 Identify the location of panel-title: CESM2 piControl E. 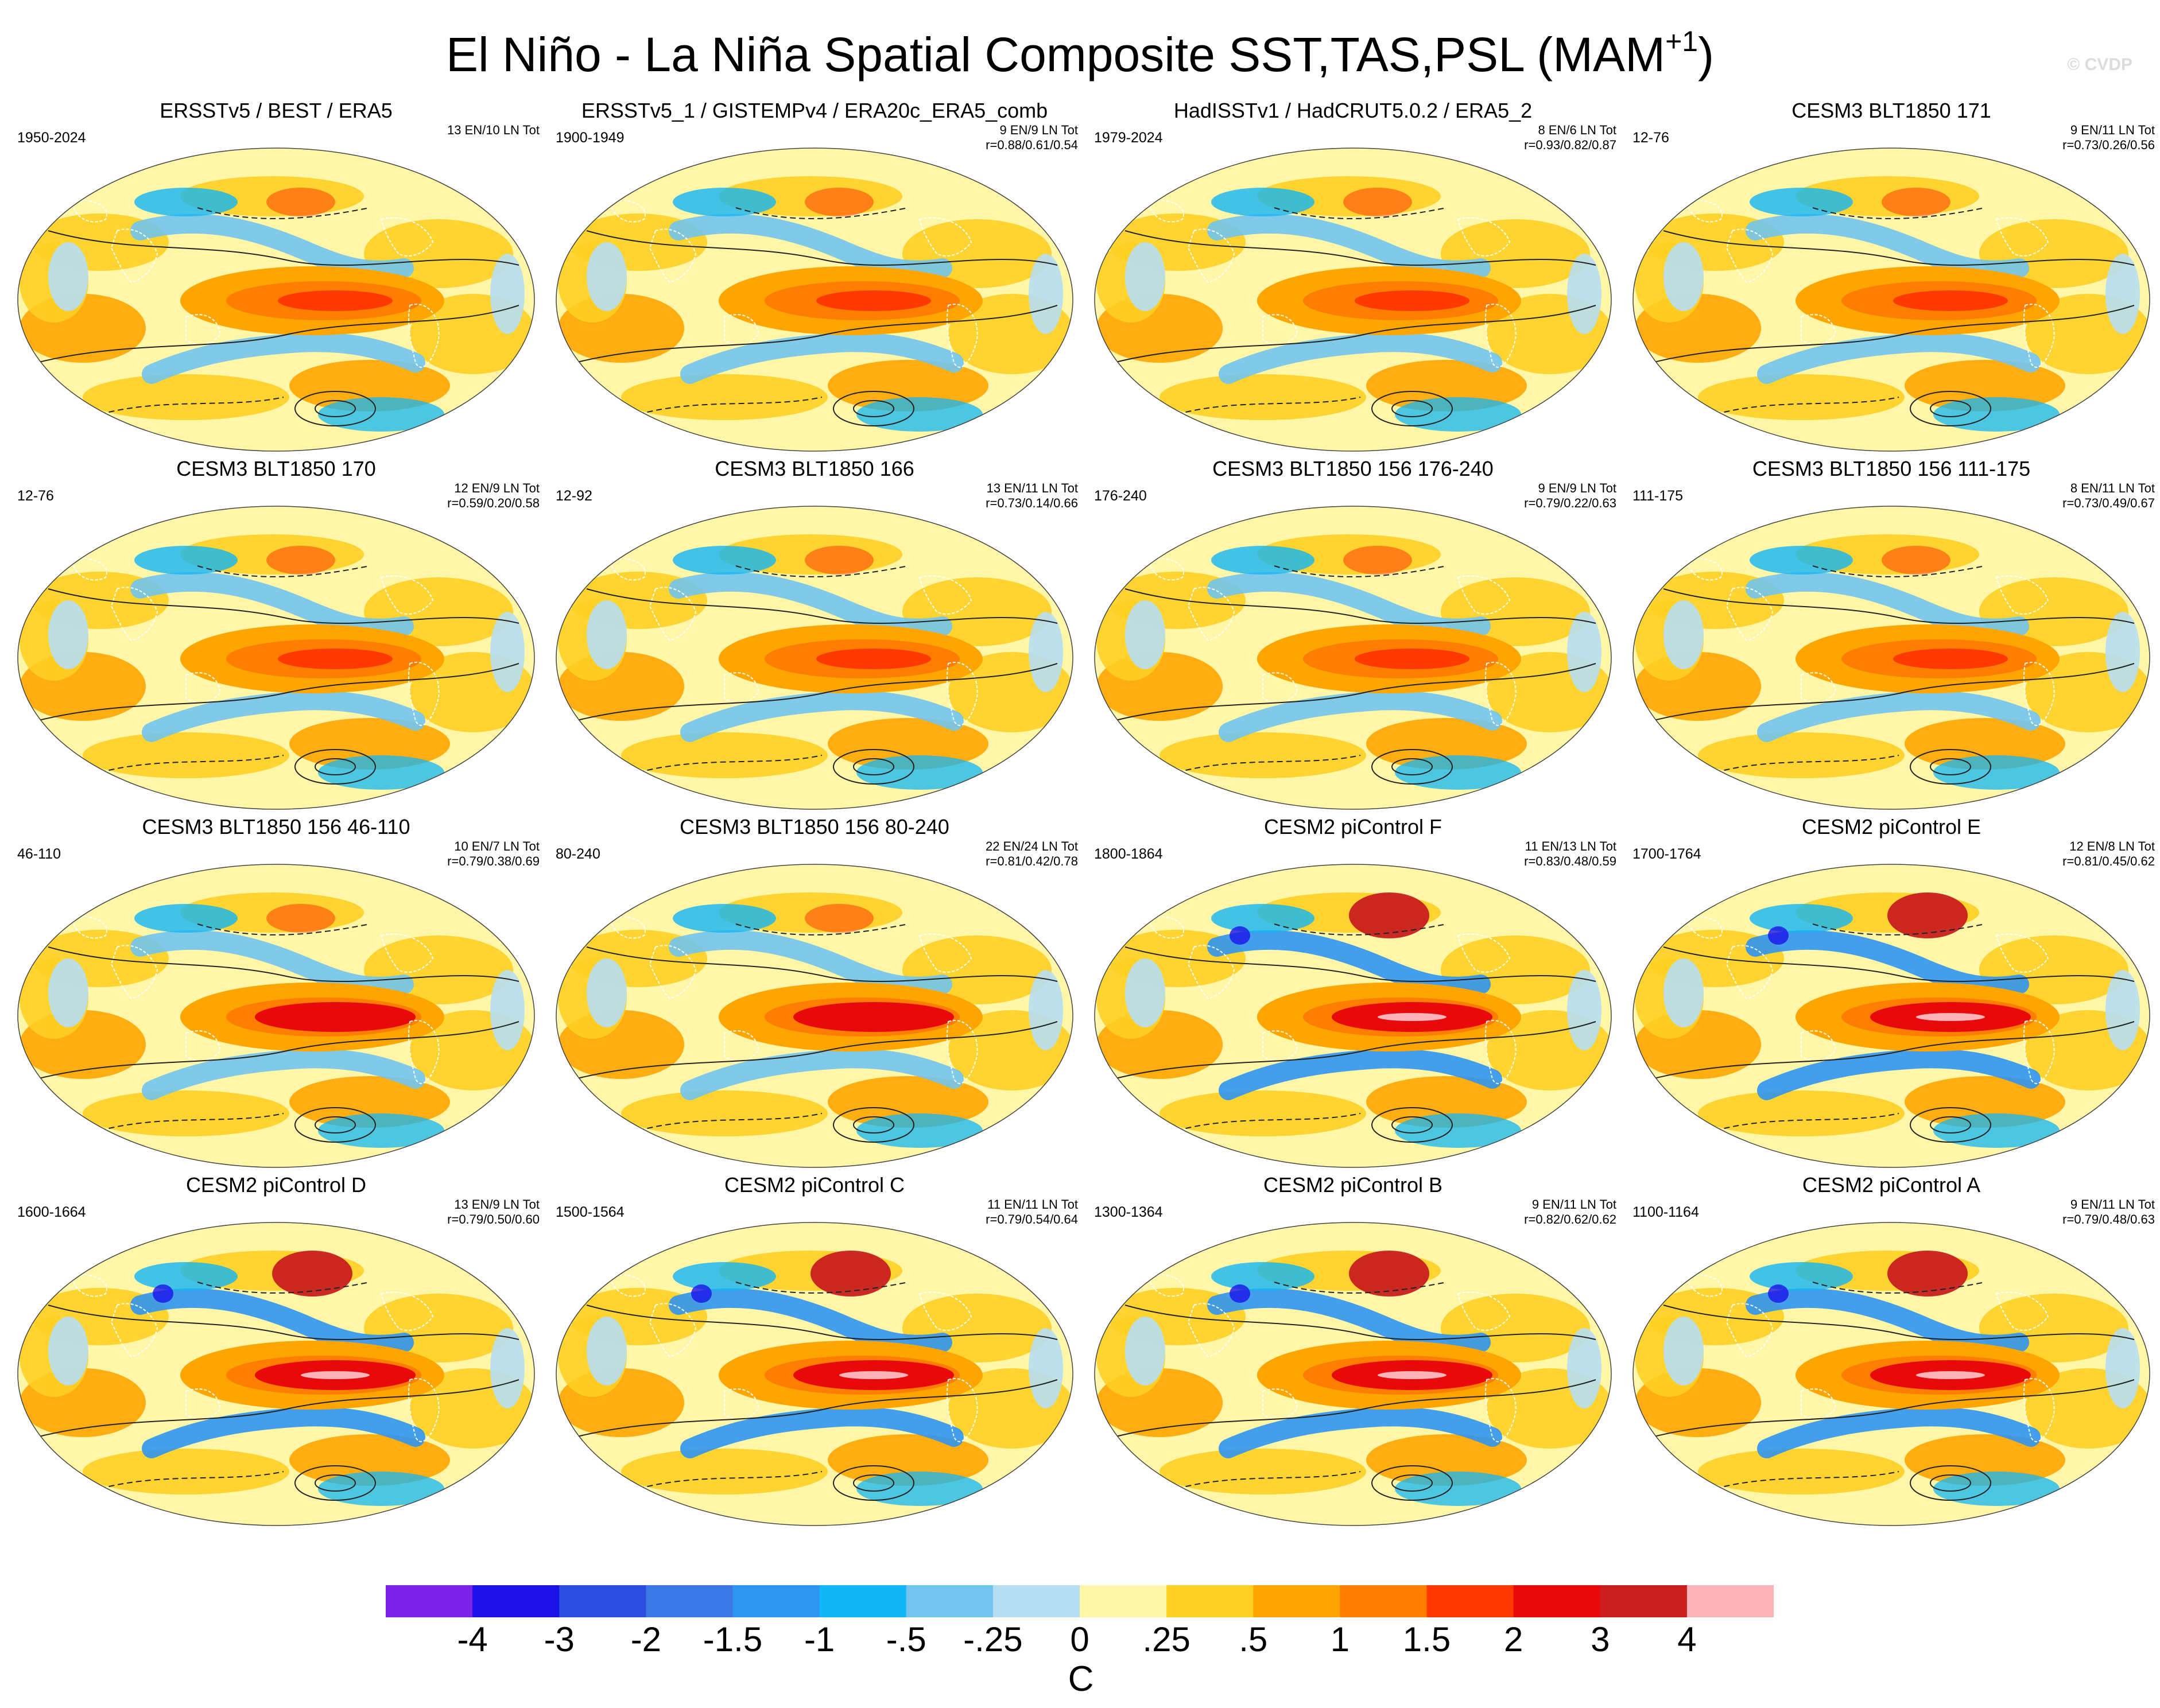
(1891, 827).